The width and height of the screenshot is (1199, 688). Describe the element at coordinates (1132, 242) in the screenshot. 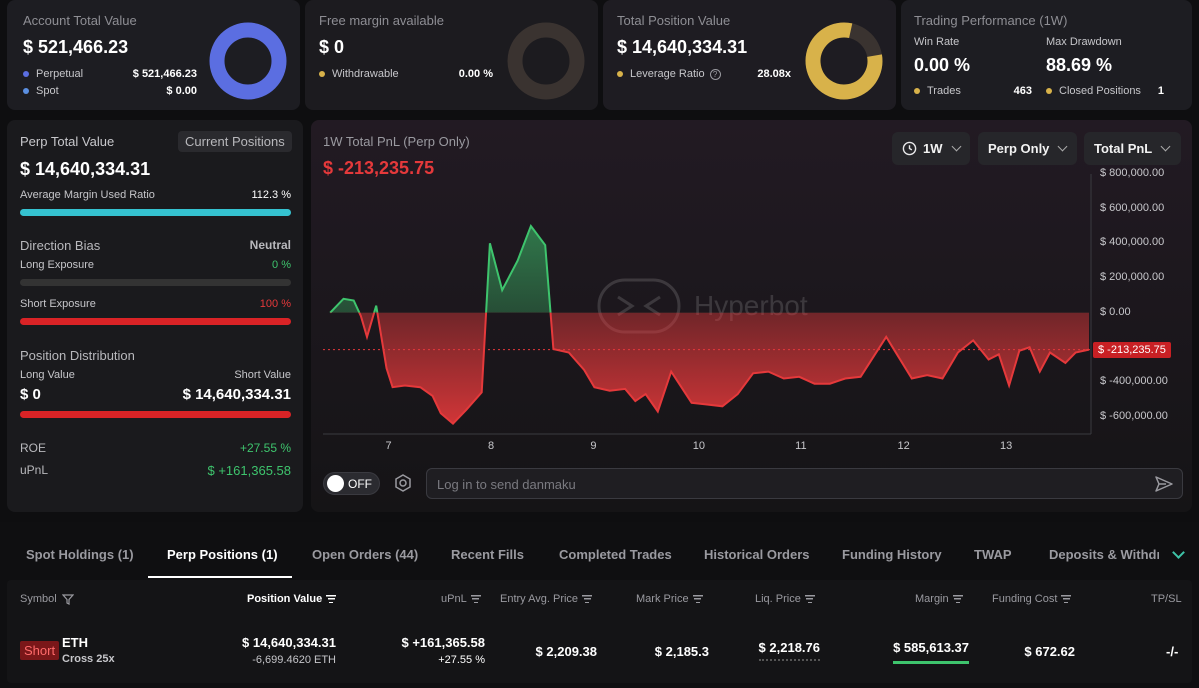

I see `y-tick-label: $ 400,000.00` at that location.